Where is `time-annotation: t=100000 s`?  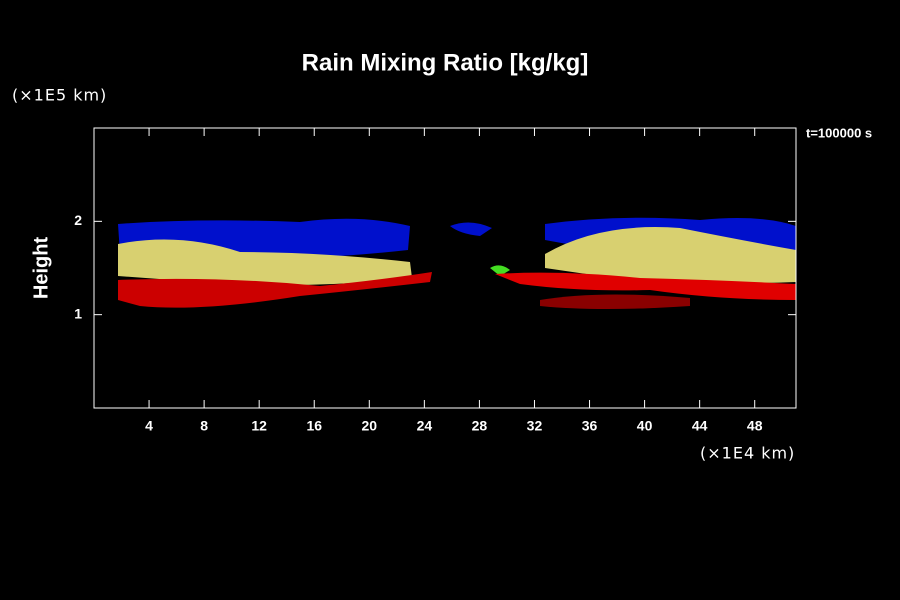 time-annotation: t=100000 s is located at coordinates (839, 132).